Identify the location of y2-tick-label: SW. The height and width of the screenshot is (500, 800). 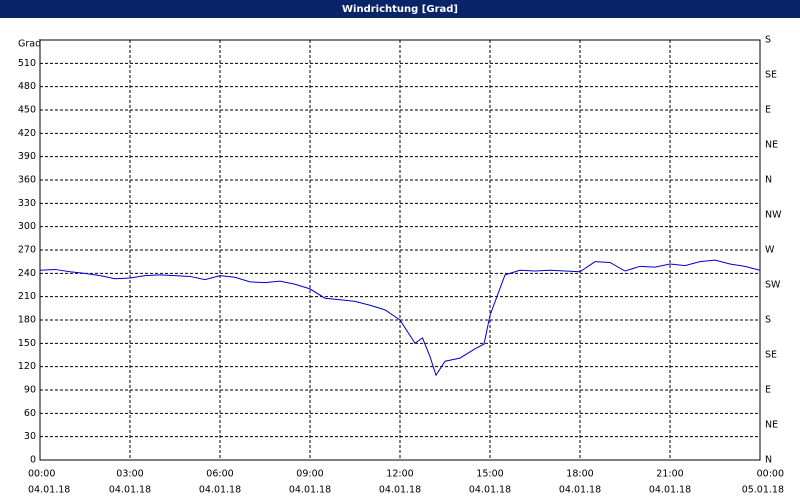
(773, 285).